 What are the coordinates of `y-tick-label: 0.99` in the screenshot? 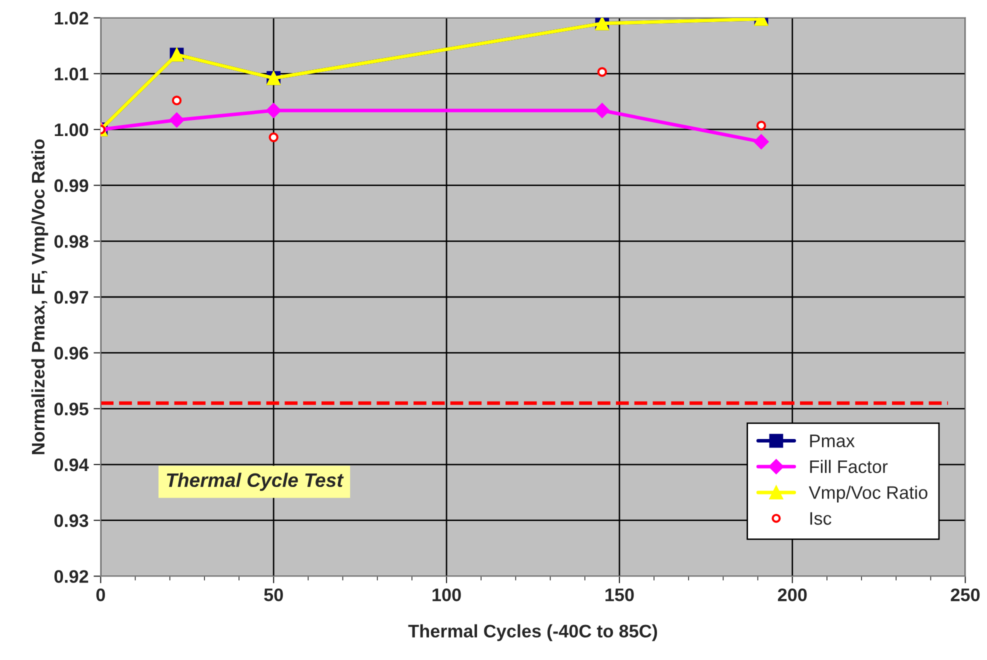 It's located at (71, 185).